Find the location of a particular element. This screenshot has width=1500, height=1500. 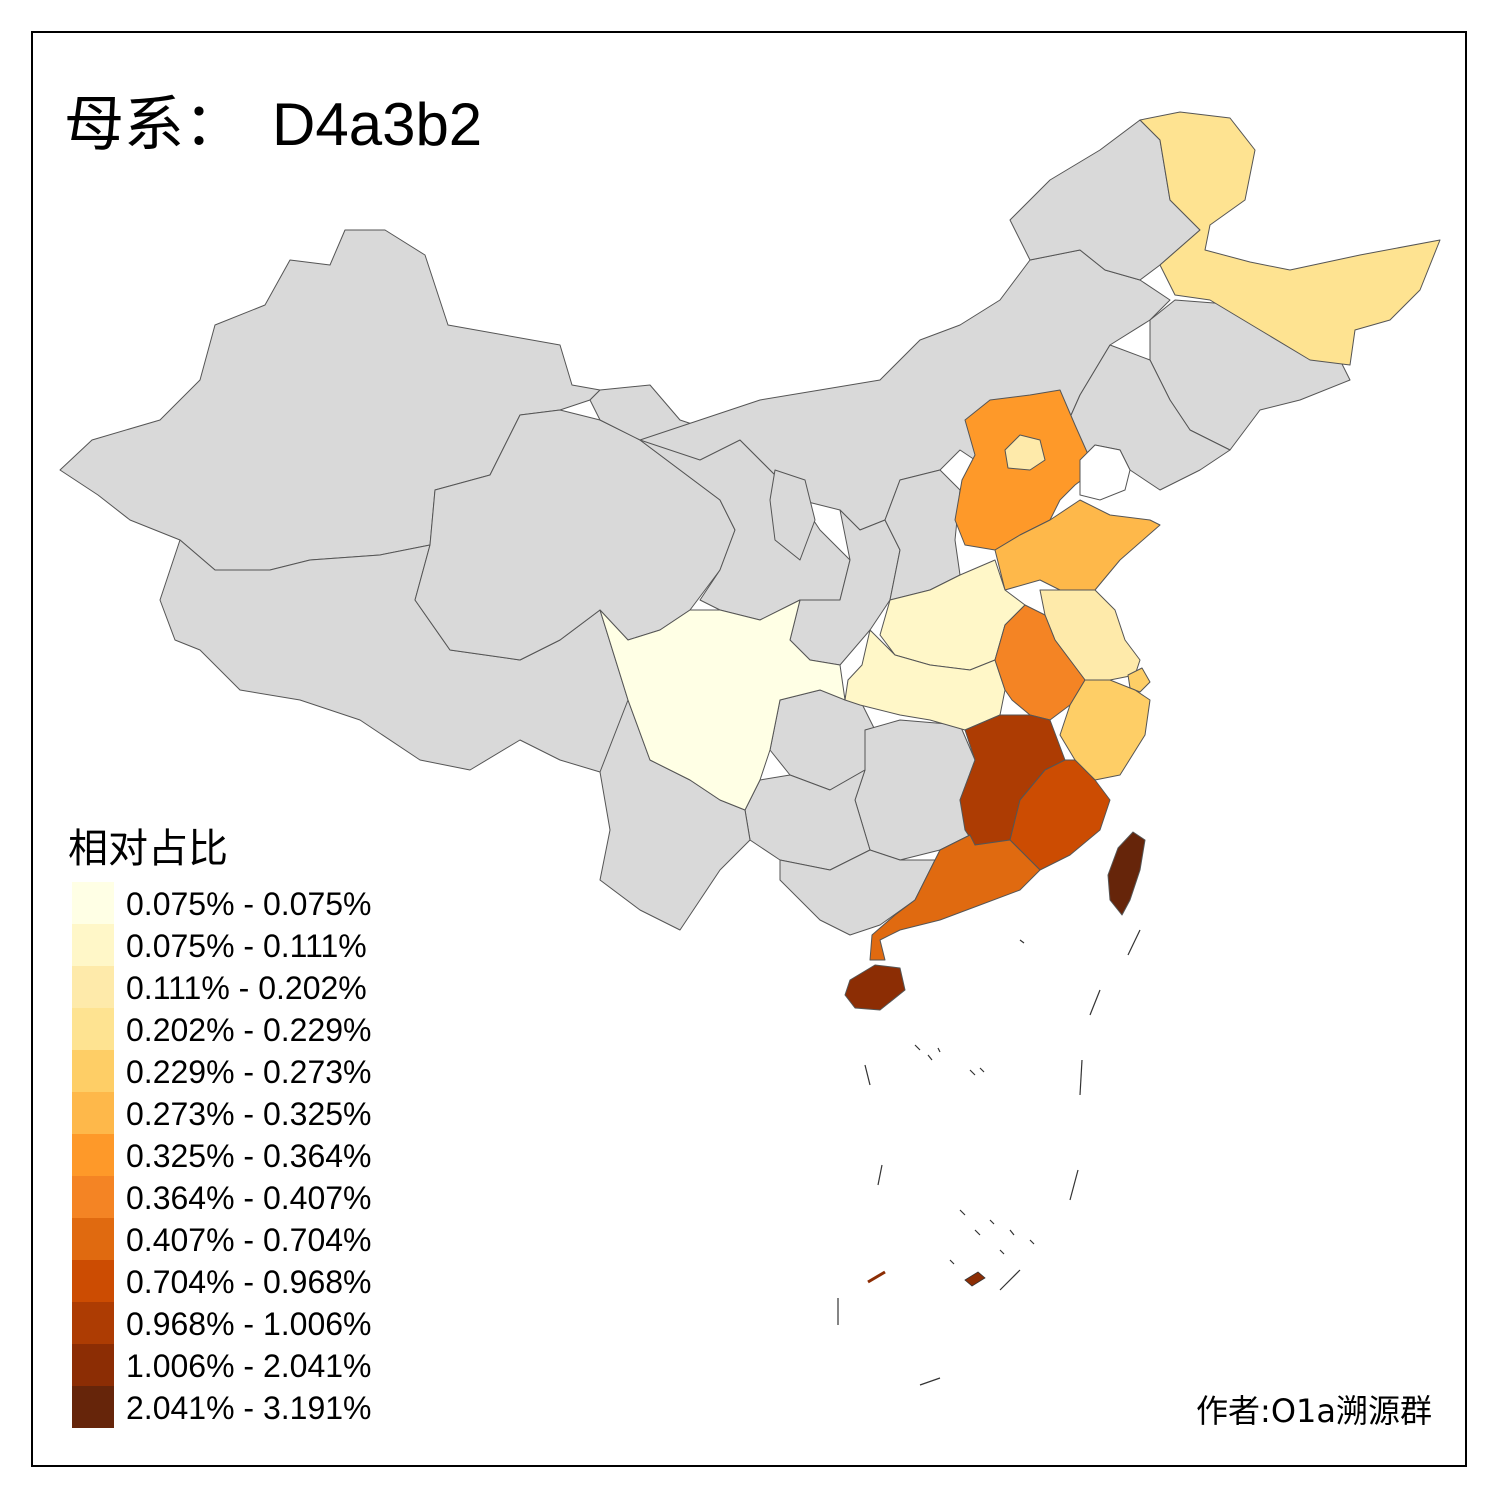

region-sichuan is located at coordinates (722, 705).